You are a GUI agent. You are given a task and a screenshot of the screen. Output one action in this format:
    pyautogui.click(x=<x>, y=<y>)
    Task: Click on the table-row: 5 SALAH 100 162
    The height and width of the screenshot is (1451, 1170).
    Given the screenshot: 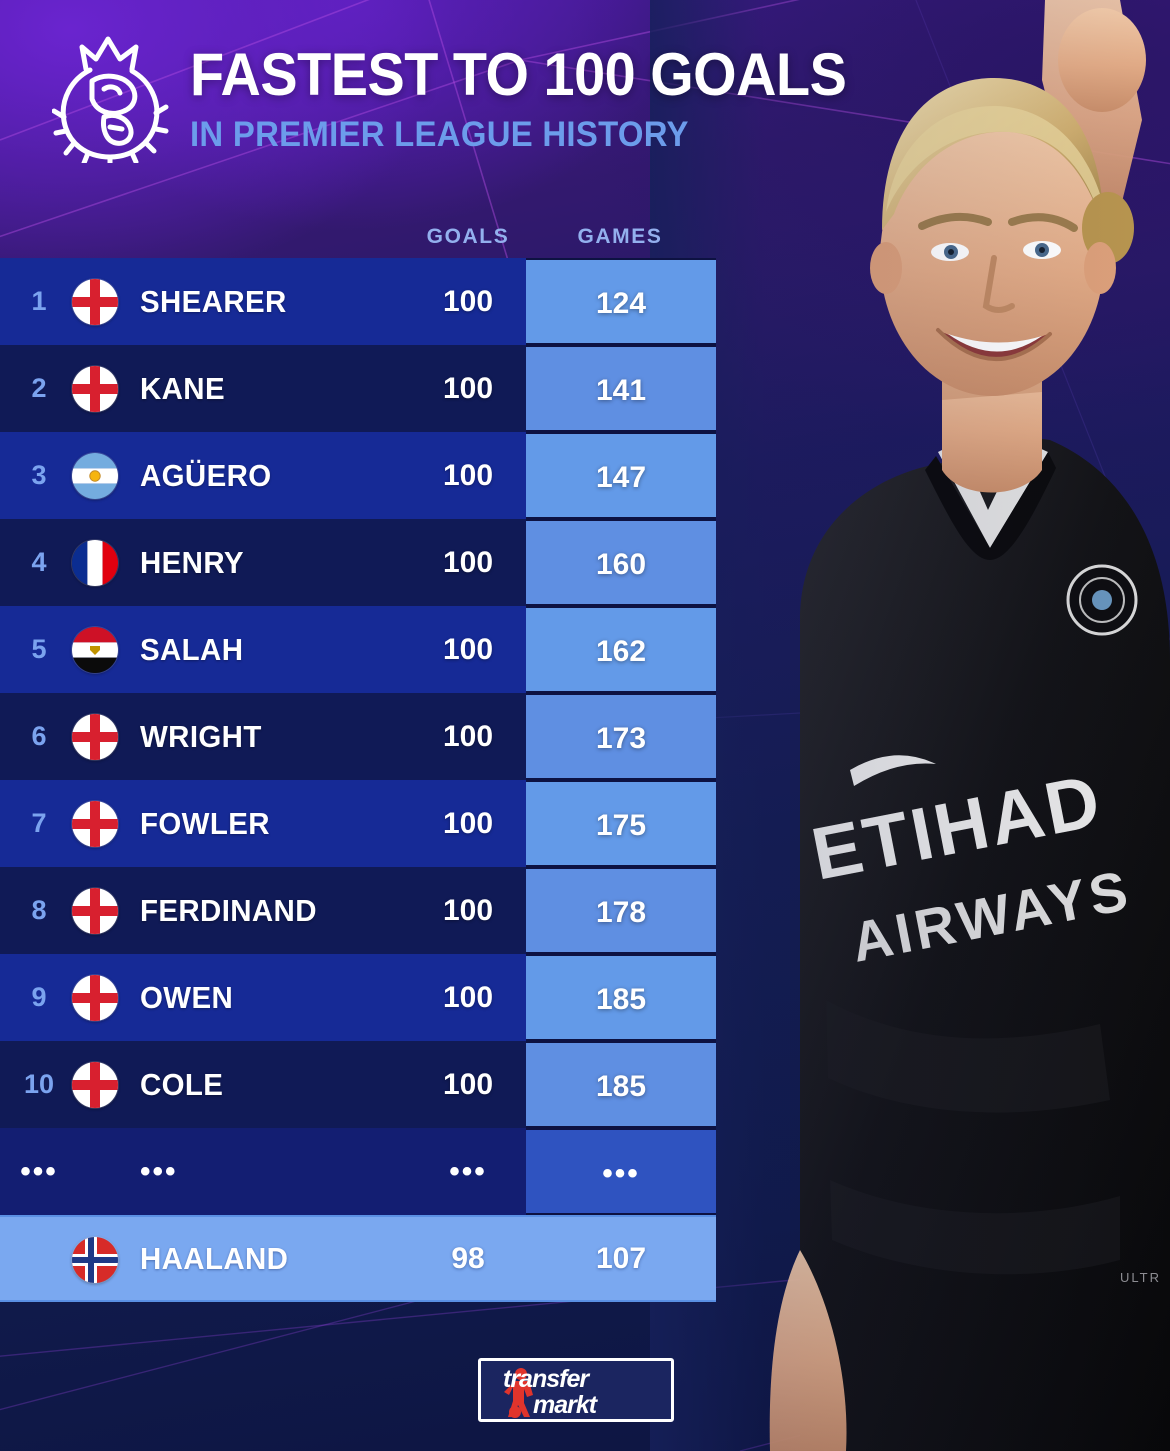 What is the action you would take?
    pyautogui.click(x=358, y=649)
    